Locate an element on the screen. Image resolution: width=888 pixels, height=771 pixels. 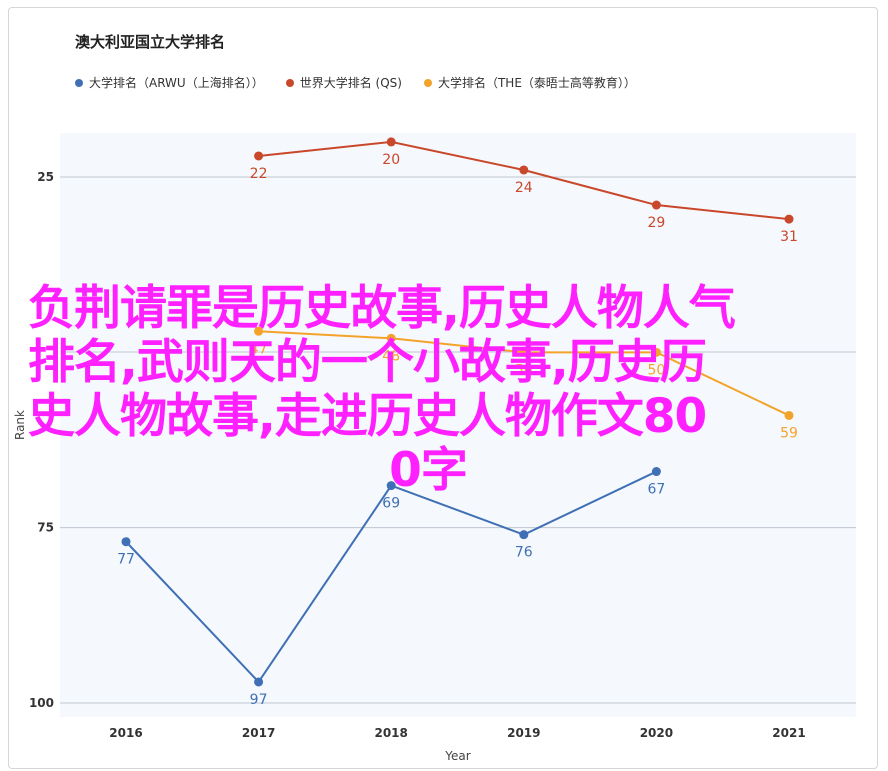
overlay-line-4: 0字 is located at coordinates (428, 470).